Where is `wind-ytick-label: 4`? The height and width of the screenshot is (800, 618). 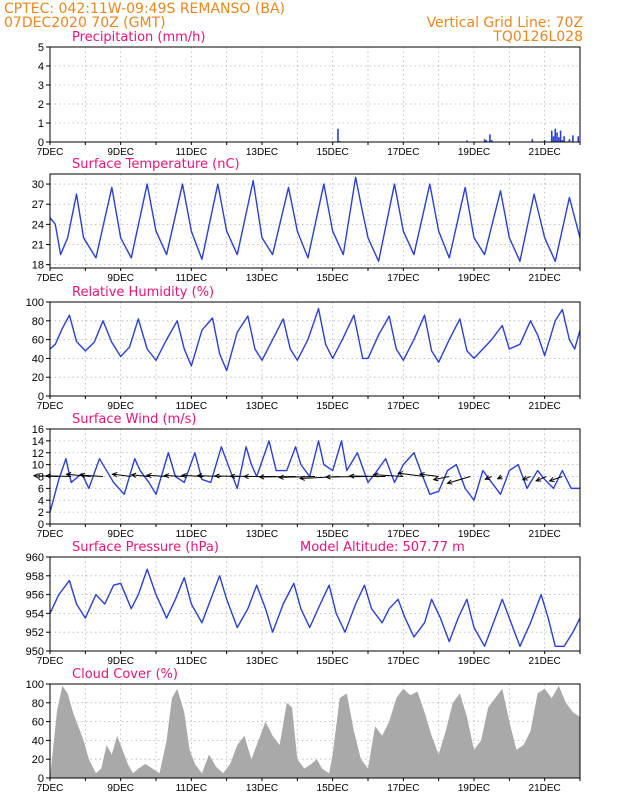
wind-ytick-label: 4 is located at coordinates (41, 501).